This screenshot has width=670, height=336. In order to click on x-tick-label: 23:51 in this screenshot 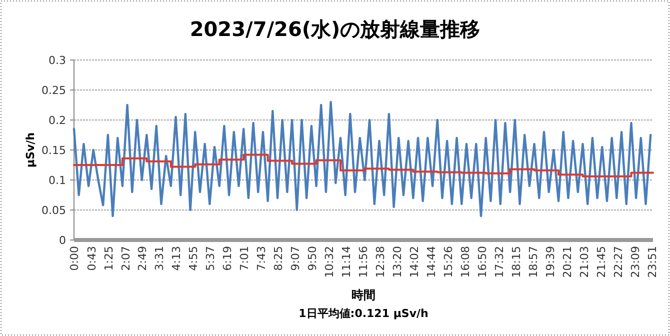, I will do `click(652, 262)`.